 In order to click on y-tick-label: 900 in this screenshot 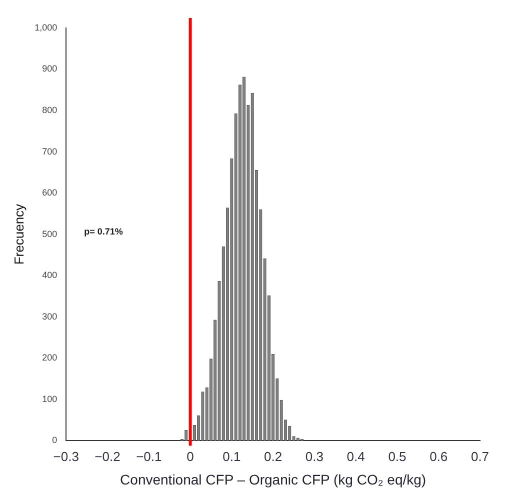, I will do `click(50, 69)`.